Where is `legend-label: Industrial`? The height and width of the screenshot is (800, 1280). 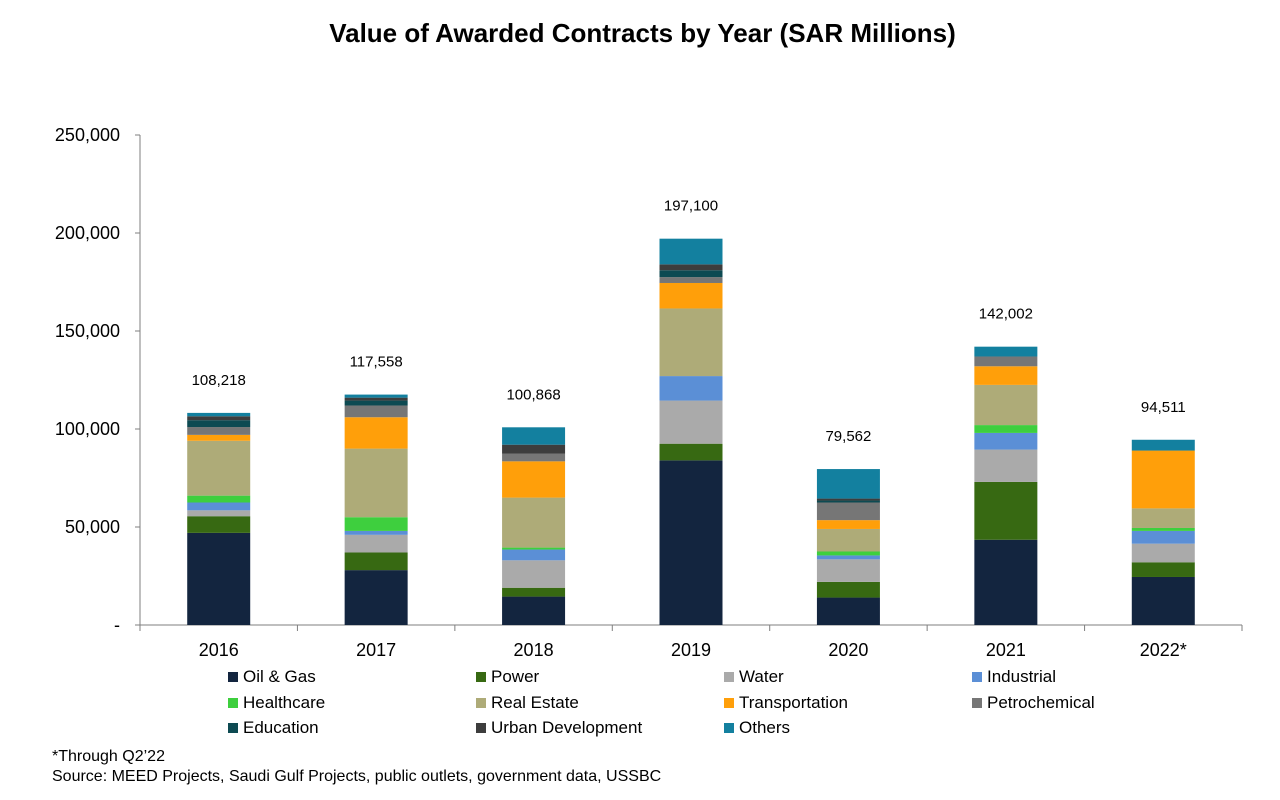
legend-label: Industrial is located at coordinates (1021, 676).